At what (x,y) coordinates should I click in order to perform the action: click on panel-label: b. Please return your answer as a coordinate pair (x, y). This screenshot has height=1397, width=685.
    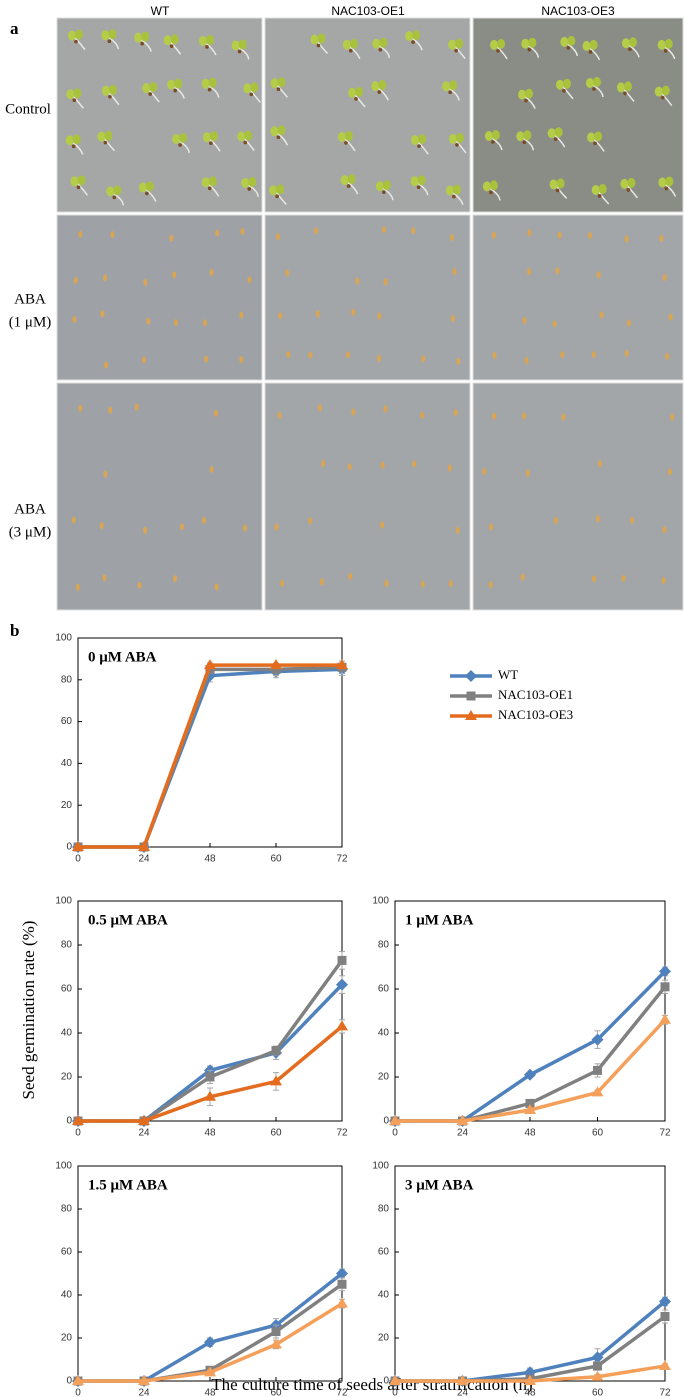
    Looking at the image, I should click on (14, 630).